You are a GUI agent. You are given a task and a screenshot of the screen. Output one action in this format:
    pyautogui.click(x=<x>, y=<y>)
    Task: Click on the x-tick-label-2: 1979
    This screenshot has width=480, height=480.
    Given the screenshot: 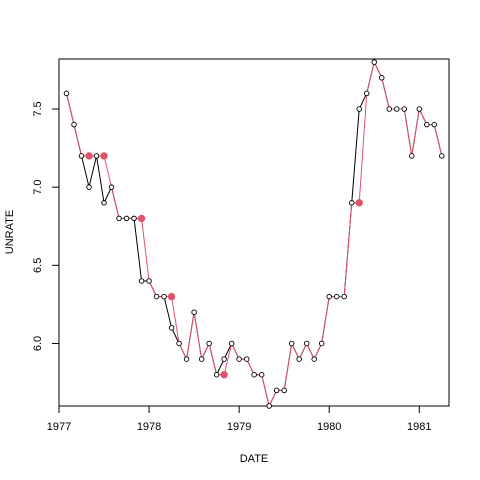 What is the action you would take?
    pyautogui.click(x=239, y=427)
    